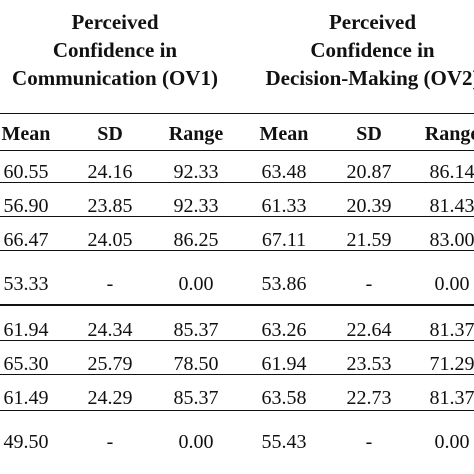 This screenshot has width=474, height=474. What do you see at coordinates (237, 150) in the screenshot?
I see `column-header-rule` at bounding box center [237, 150].